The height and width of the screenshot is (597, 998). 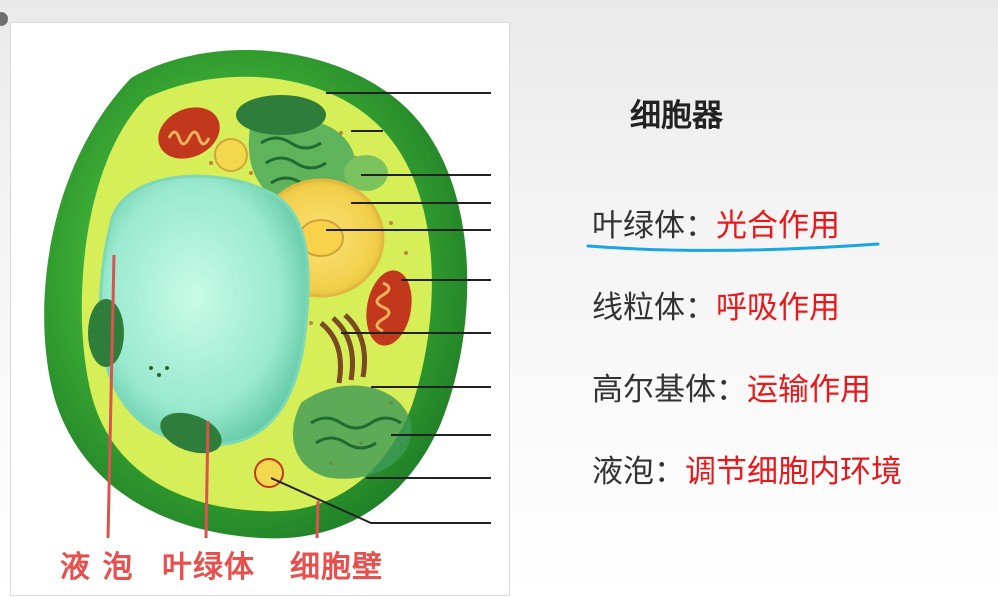 What do you see at coordinates (638, 308) in the screenshot?
I see `organelle-name: 线粒体` at bounding box center [638, 308].